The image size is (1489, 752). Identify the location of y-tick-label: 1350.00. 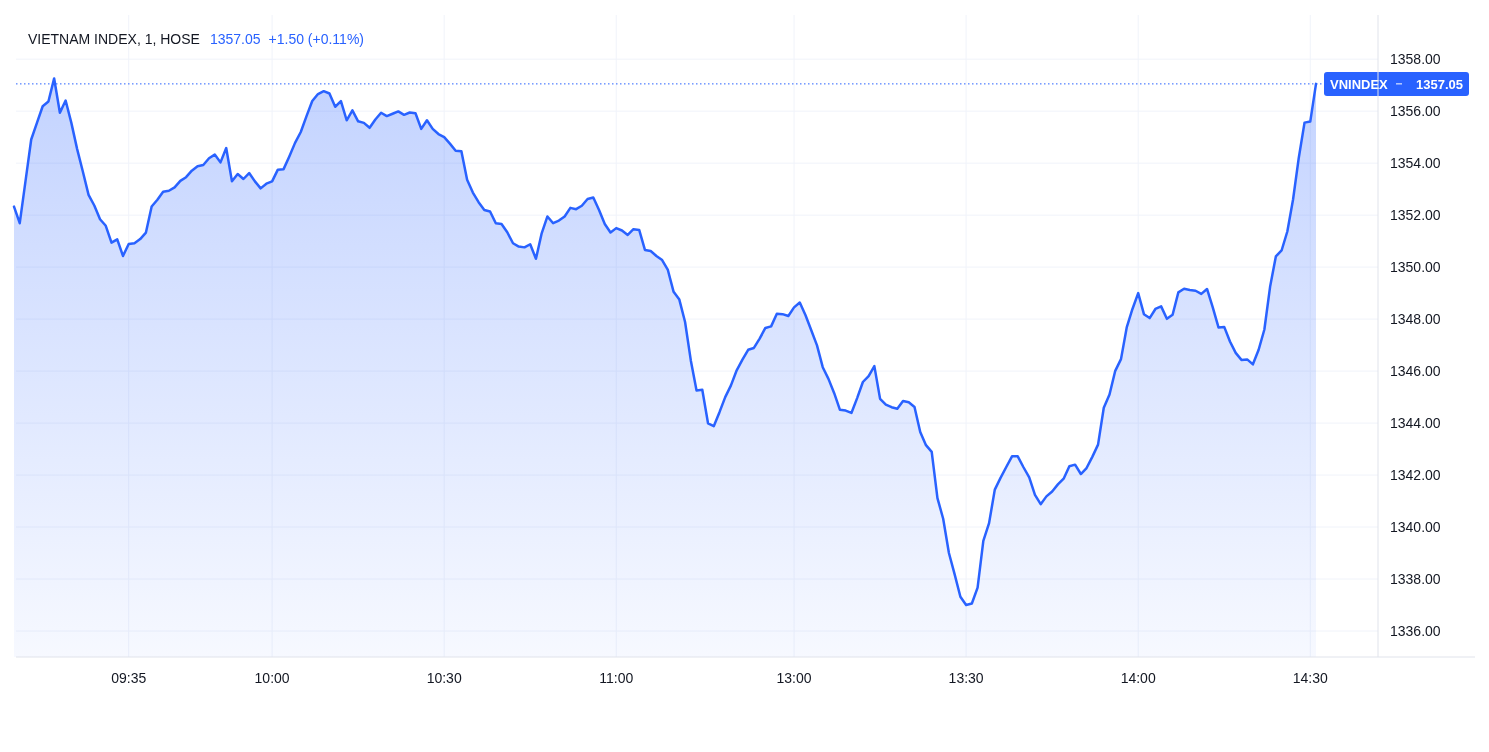
(1415, 267).